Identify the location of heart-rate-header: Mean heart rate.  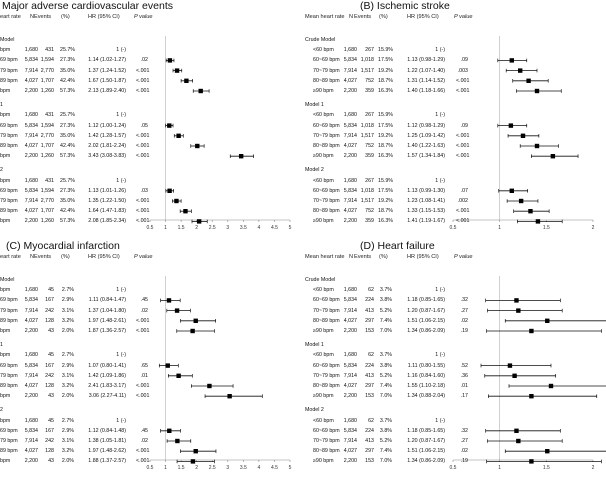
(325, 17).